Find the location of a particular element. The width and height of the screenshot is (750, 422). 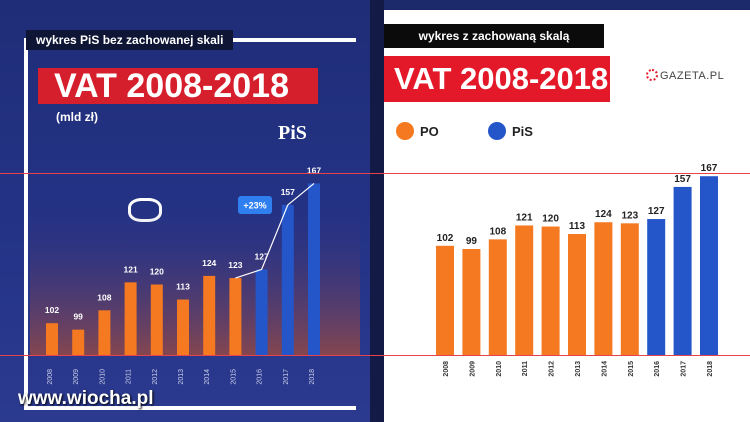

right-value-label-2017: 157 is located at coordinates (682, 179).